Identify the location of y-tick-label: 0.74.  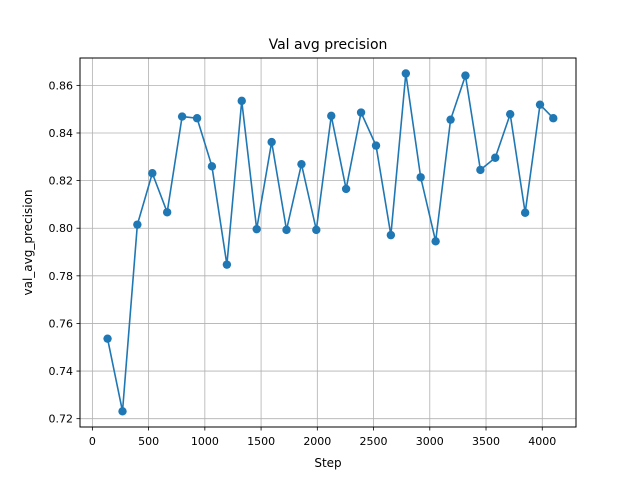
(61, 371).